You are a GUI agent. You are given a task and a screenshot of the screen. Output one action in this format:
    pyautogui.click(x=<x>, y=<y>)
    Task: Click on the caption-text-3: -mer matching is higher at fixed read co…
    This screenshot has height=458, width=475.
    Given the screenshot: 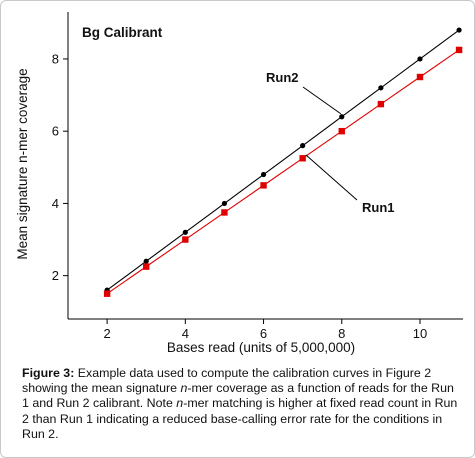 What is the action you would take?
    pyautogui.click(x=240, y=418)
    